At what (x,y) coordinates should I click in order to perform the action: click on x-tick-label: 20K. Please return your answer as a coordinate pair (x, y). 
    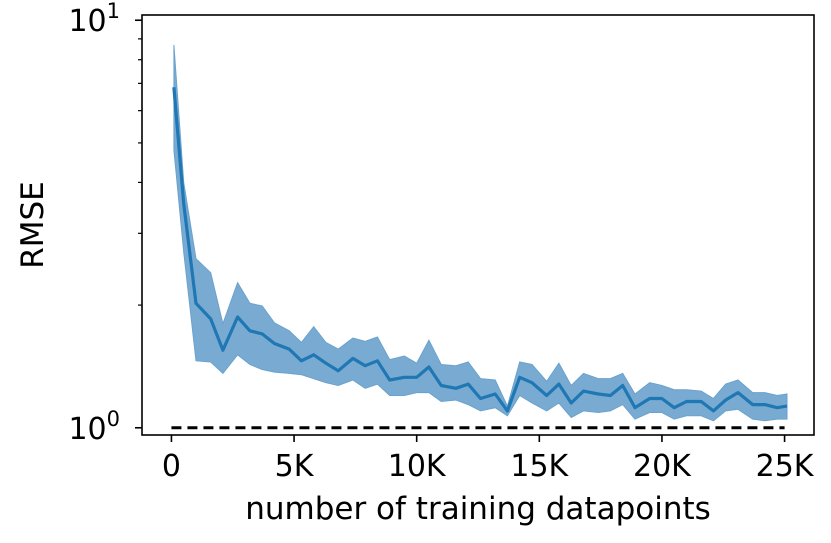
    Looking at the image, I should click on (662, 466).